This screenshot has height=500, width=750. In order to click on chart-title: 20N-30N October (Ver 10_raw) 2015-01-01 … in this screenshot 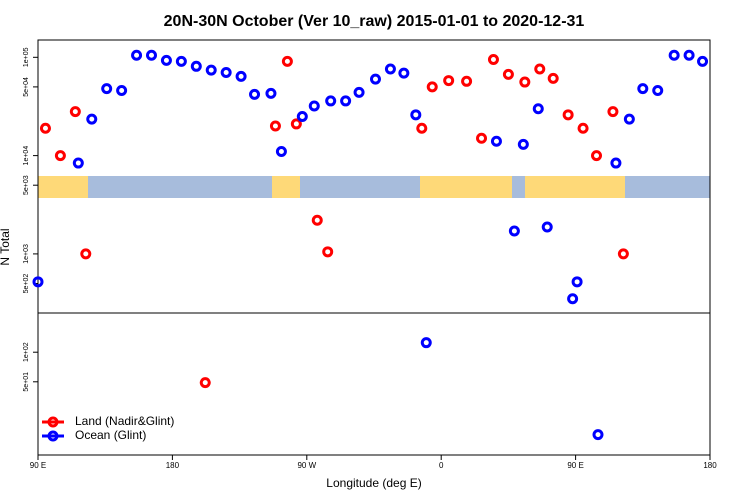, I will do `click(374, 21)`.